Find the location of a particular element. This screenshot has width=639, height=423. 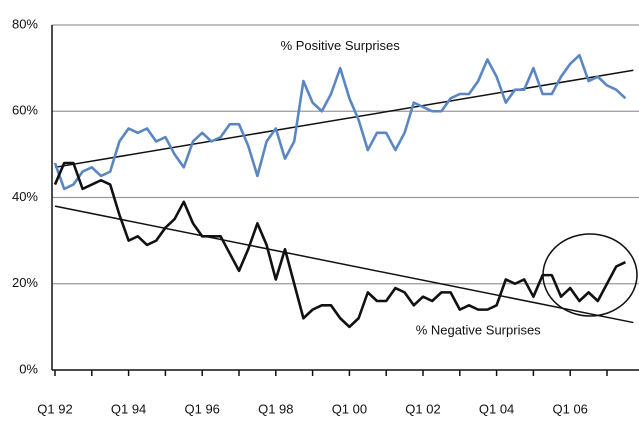

y-tick-label: 80% is located at coordinates (25, 23).